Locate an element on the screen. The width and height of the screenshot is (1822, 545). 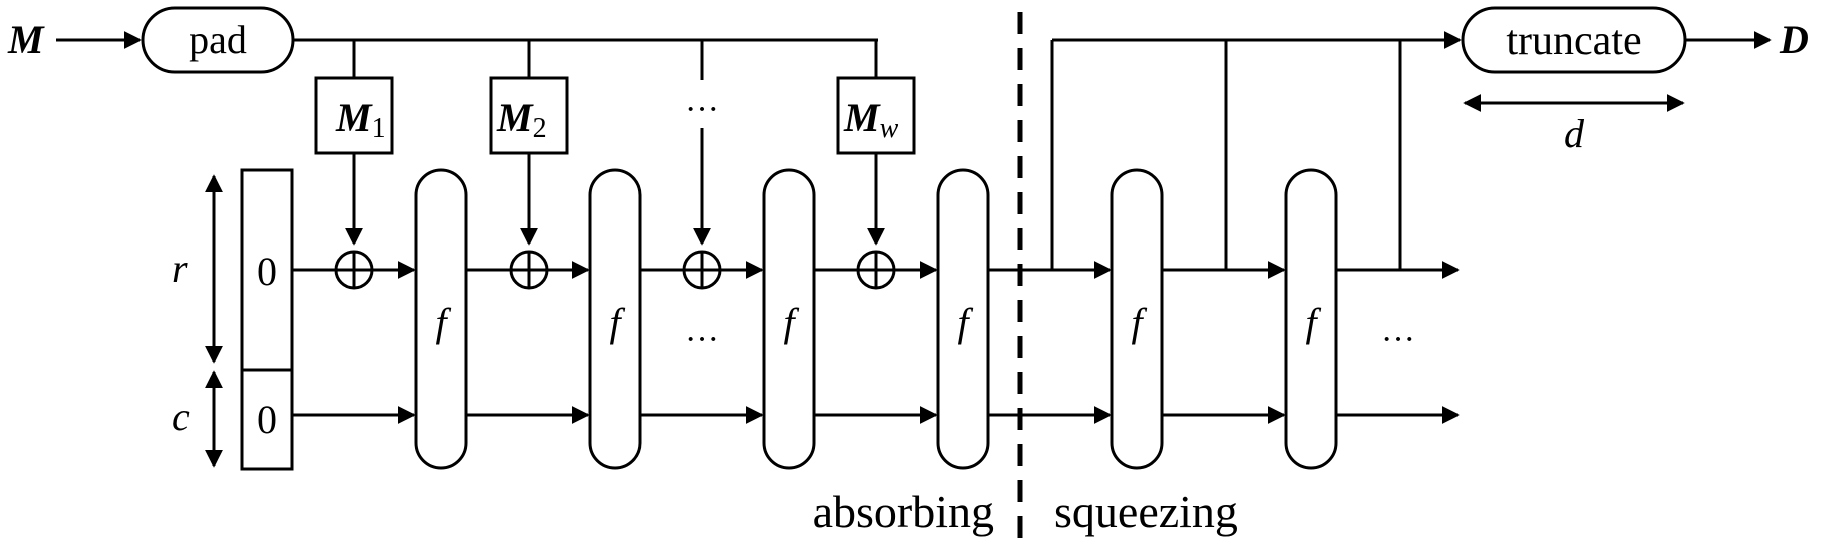
message-block-2-label: M2 is located at coordinates (521, 119).